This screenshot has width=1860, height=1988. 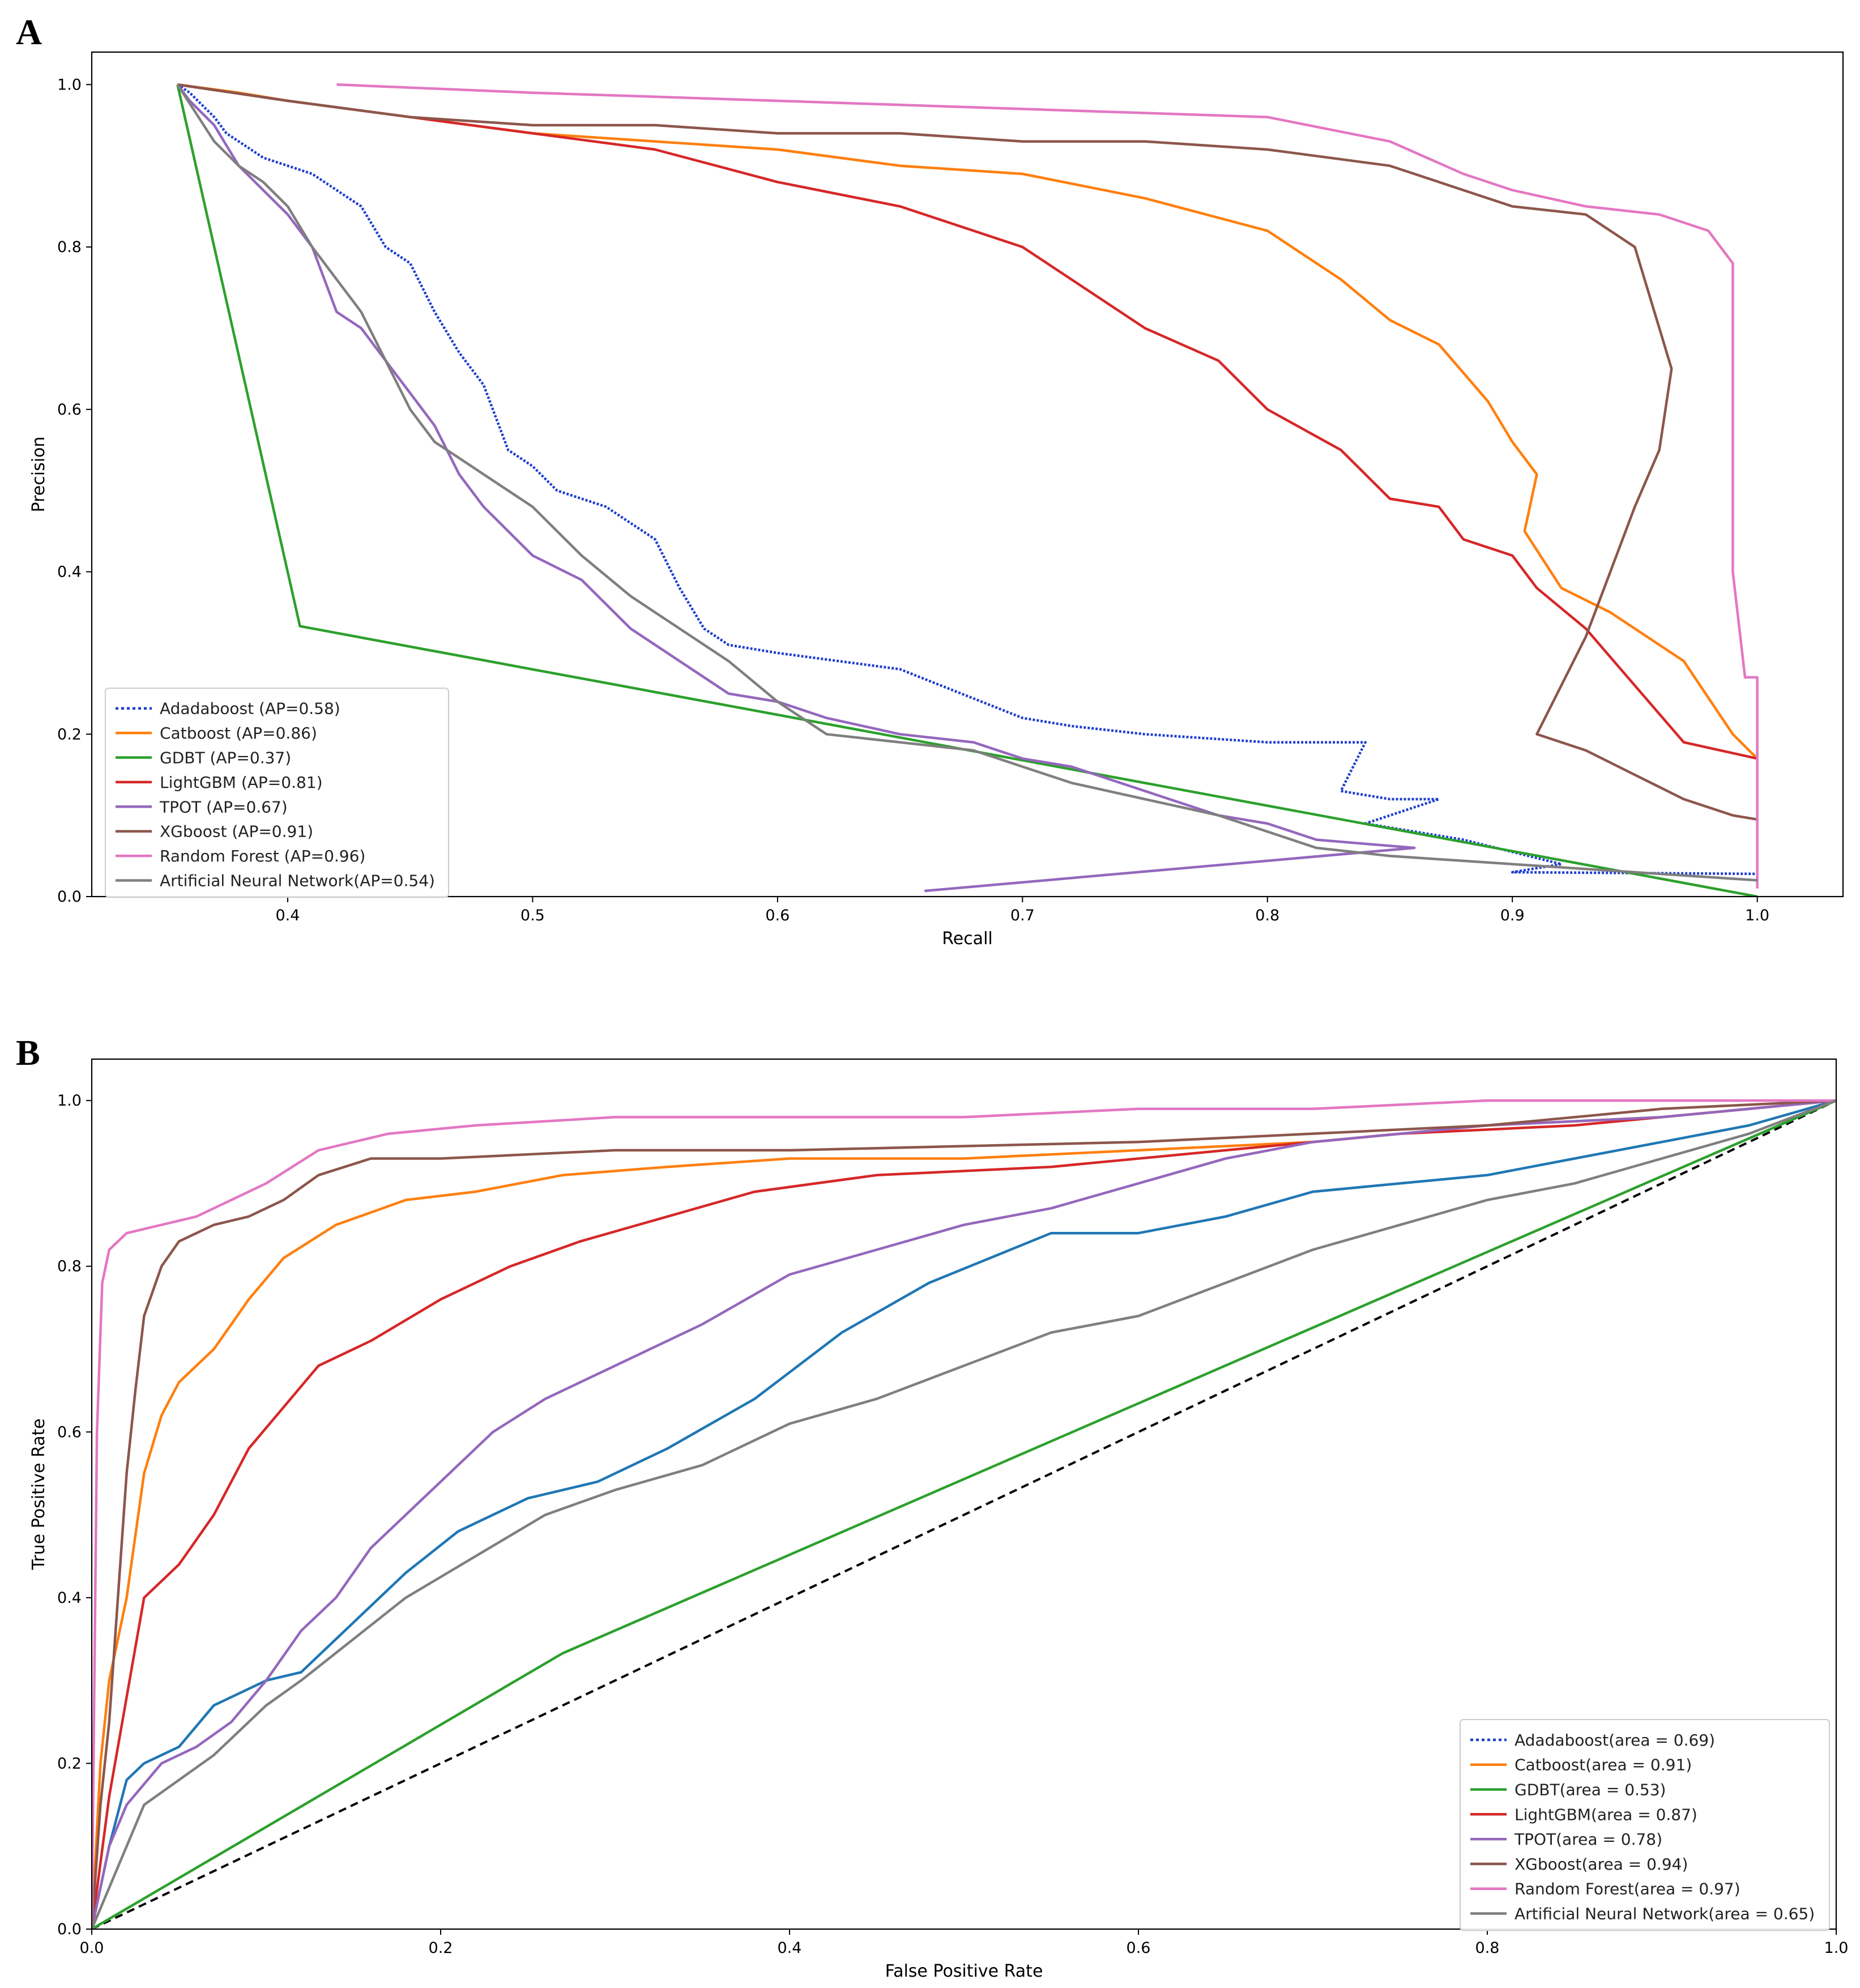 What do you see at coordinates (967, 939) in the screenshot?
I see `panel-a-xlabel: Recall` at bounding box center [967, 939].